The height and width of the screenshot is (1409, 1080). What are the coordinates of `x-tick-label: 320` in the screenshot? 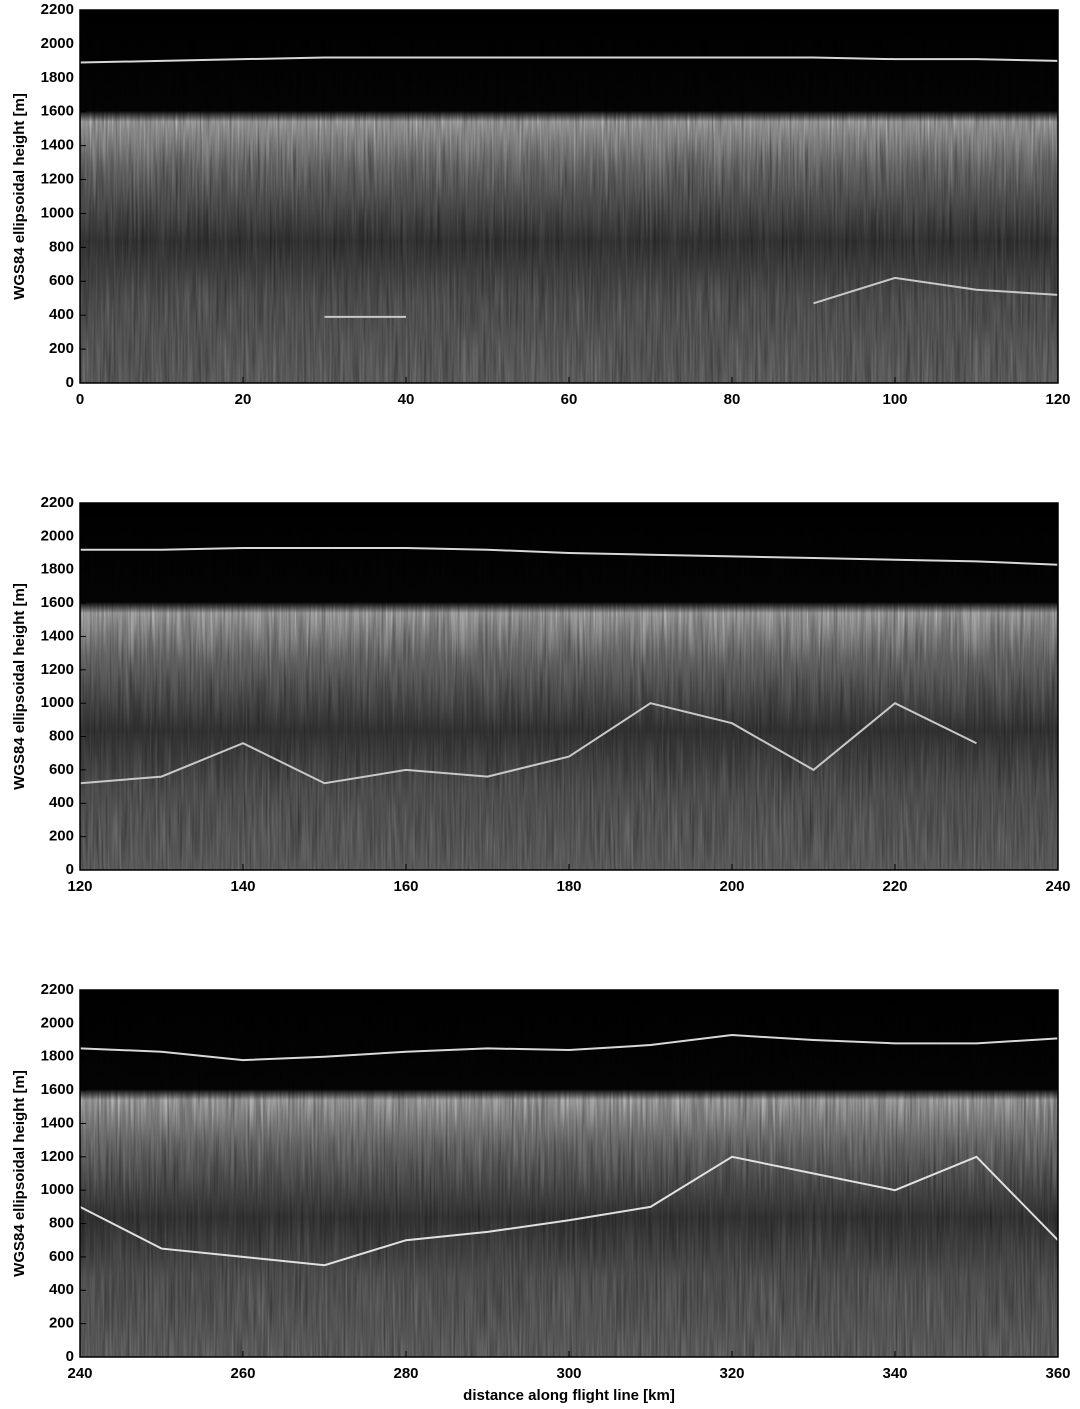 It's located at (731, 1373).